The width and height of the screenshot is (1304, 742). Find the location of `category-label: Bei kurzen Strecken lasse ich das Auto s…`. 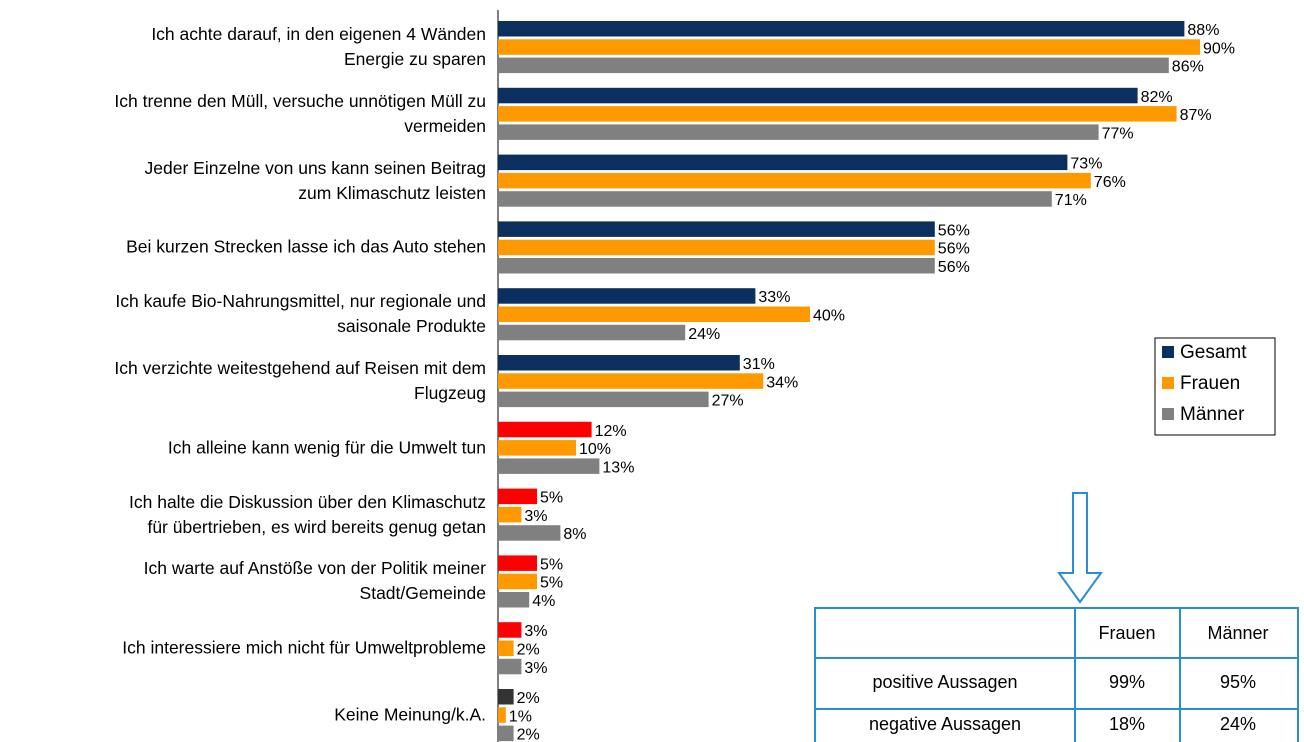

category-label: Bei kurzen Strecken lasse ich das Auto s… is located at coordinates (306, 246).